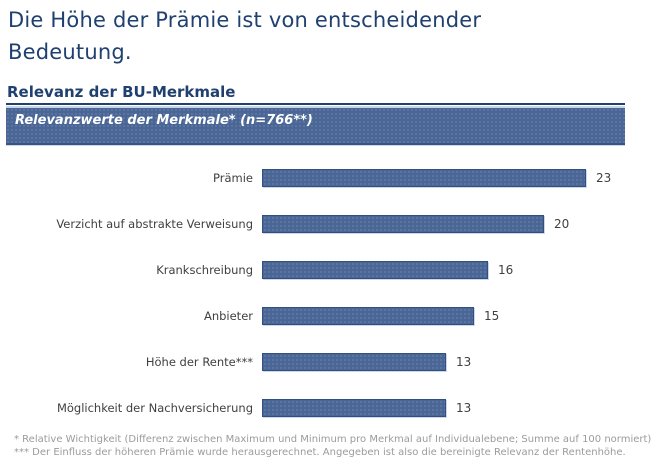 The width and height of the screenshot is (661, 466). What do you see at coordinates (199, 362) in the screenshot?
I see `category-label: Höhe der Rente***` at bounding box center [199, 362].